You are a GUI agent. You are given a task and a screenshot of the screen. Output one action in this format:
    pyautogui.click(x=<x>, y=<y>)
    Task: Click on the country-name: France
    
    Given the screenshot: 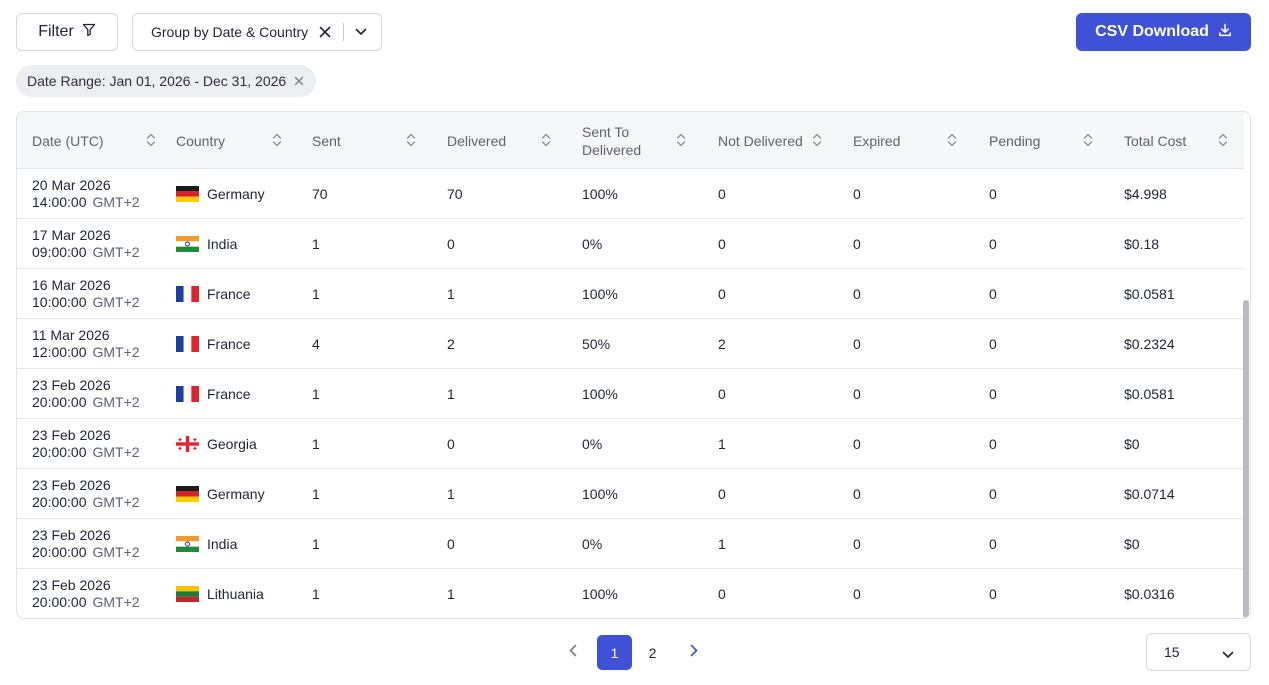 What is the action you would take?
    pyautogui.click(x=229, y=294)
    